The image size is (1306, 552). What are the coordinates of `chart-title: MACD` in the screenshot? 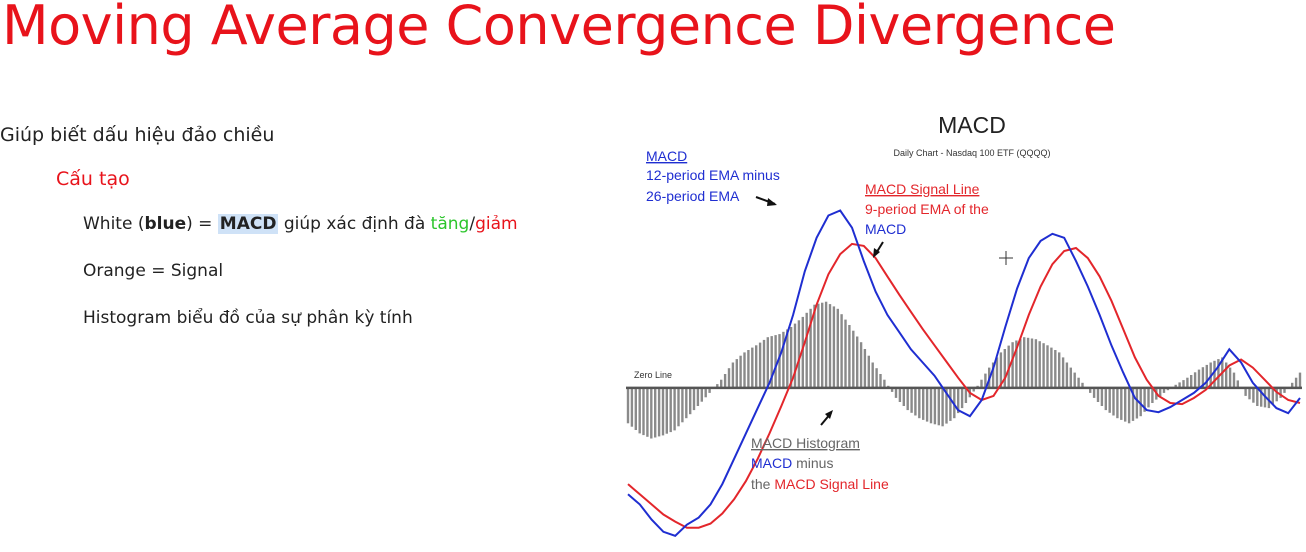 It's located at (972, 125).